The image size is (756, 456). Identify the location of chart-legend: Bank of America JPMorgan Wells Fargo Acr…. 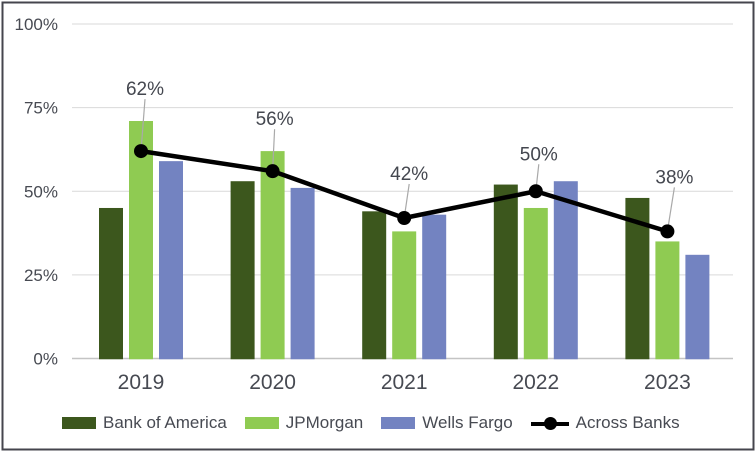
(371, 423).